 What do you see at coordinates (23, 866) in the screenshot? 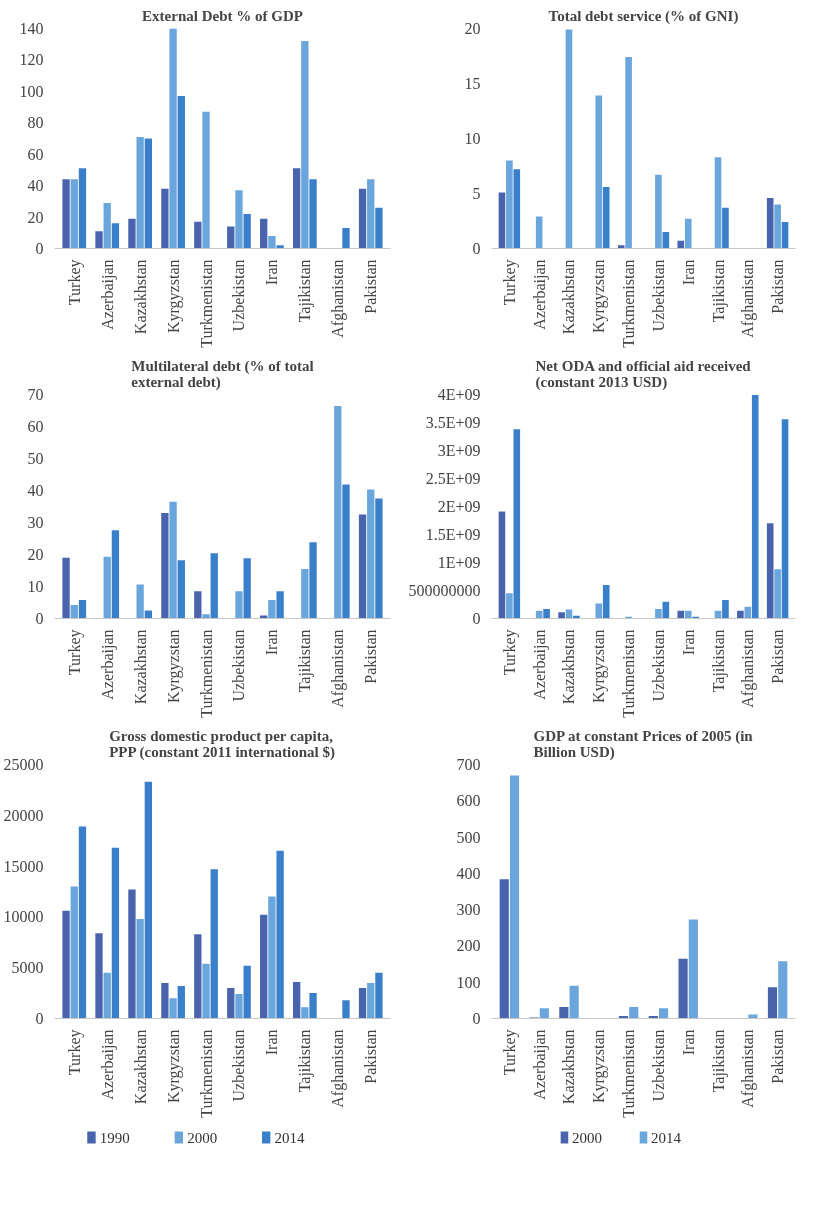
I see `y-tick-label: 15000` at bounding box center [23, 866].